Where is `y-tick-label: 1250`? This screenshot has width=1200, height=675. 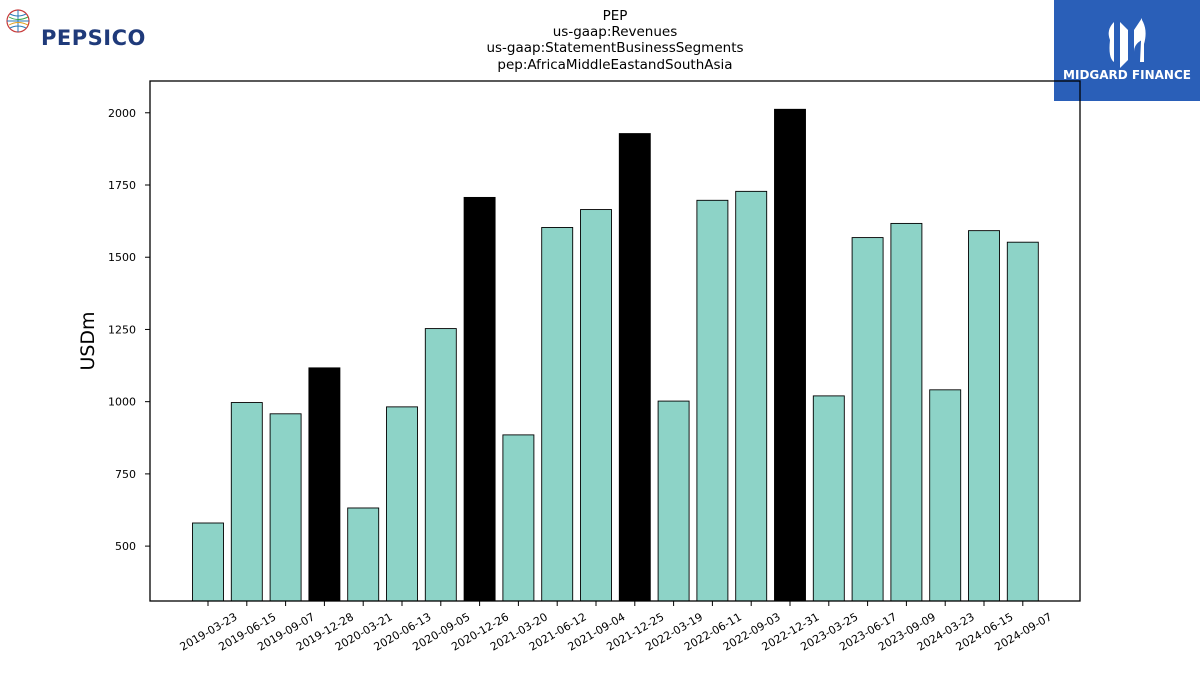 y-tick-label: 1250 is located at coordinates (122, 329).